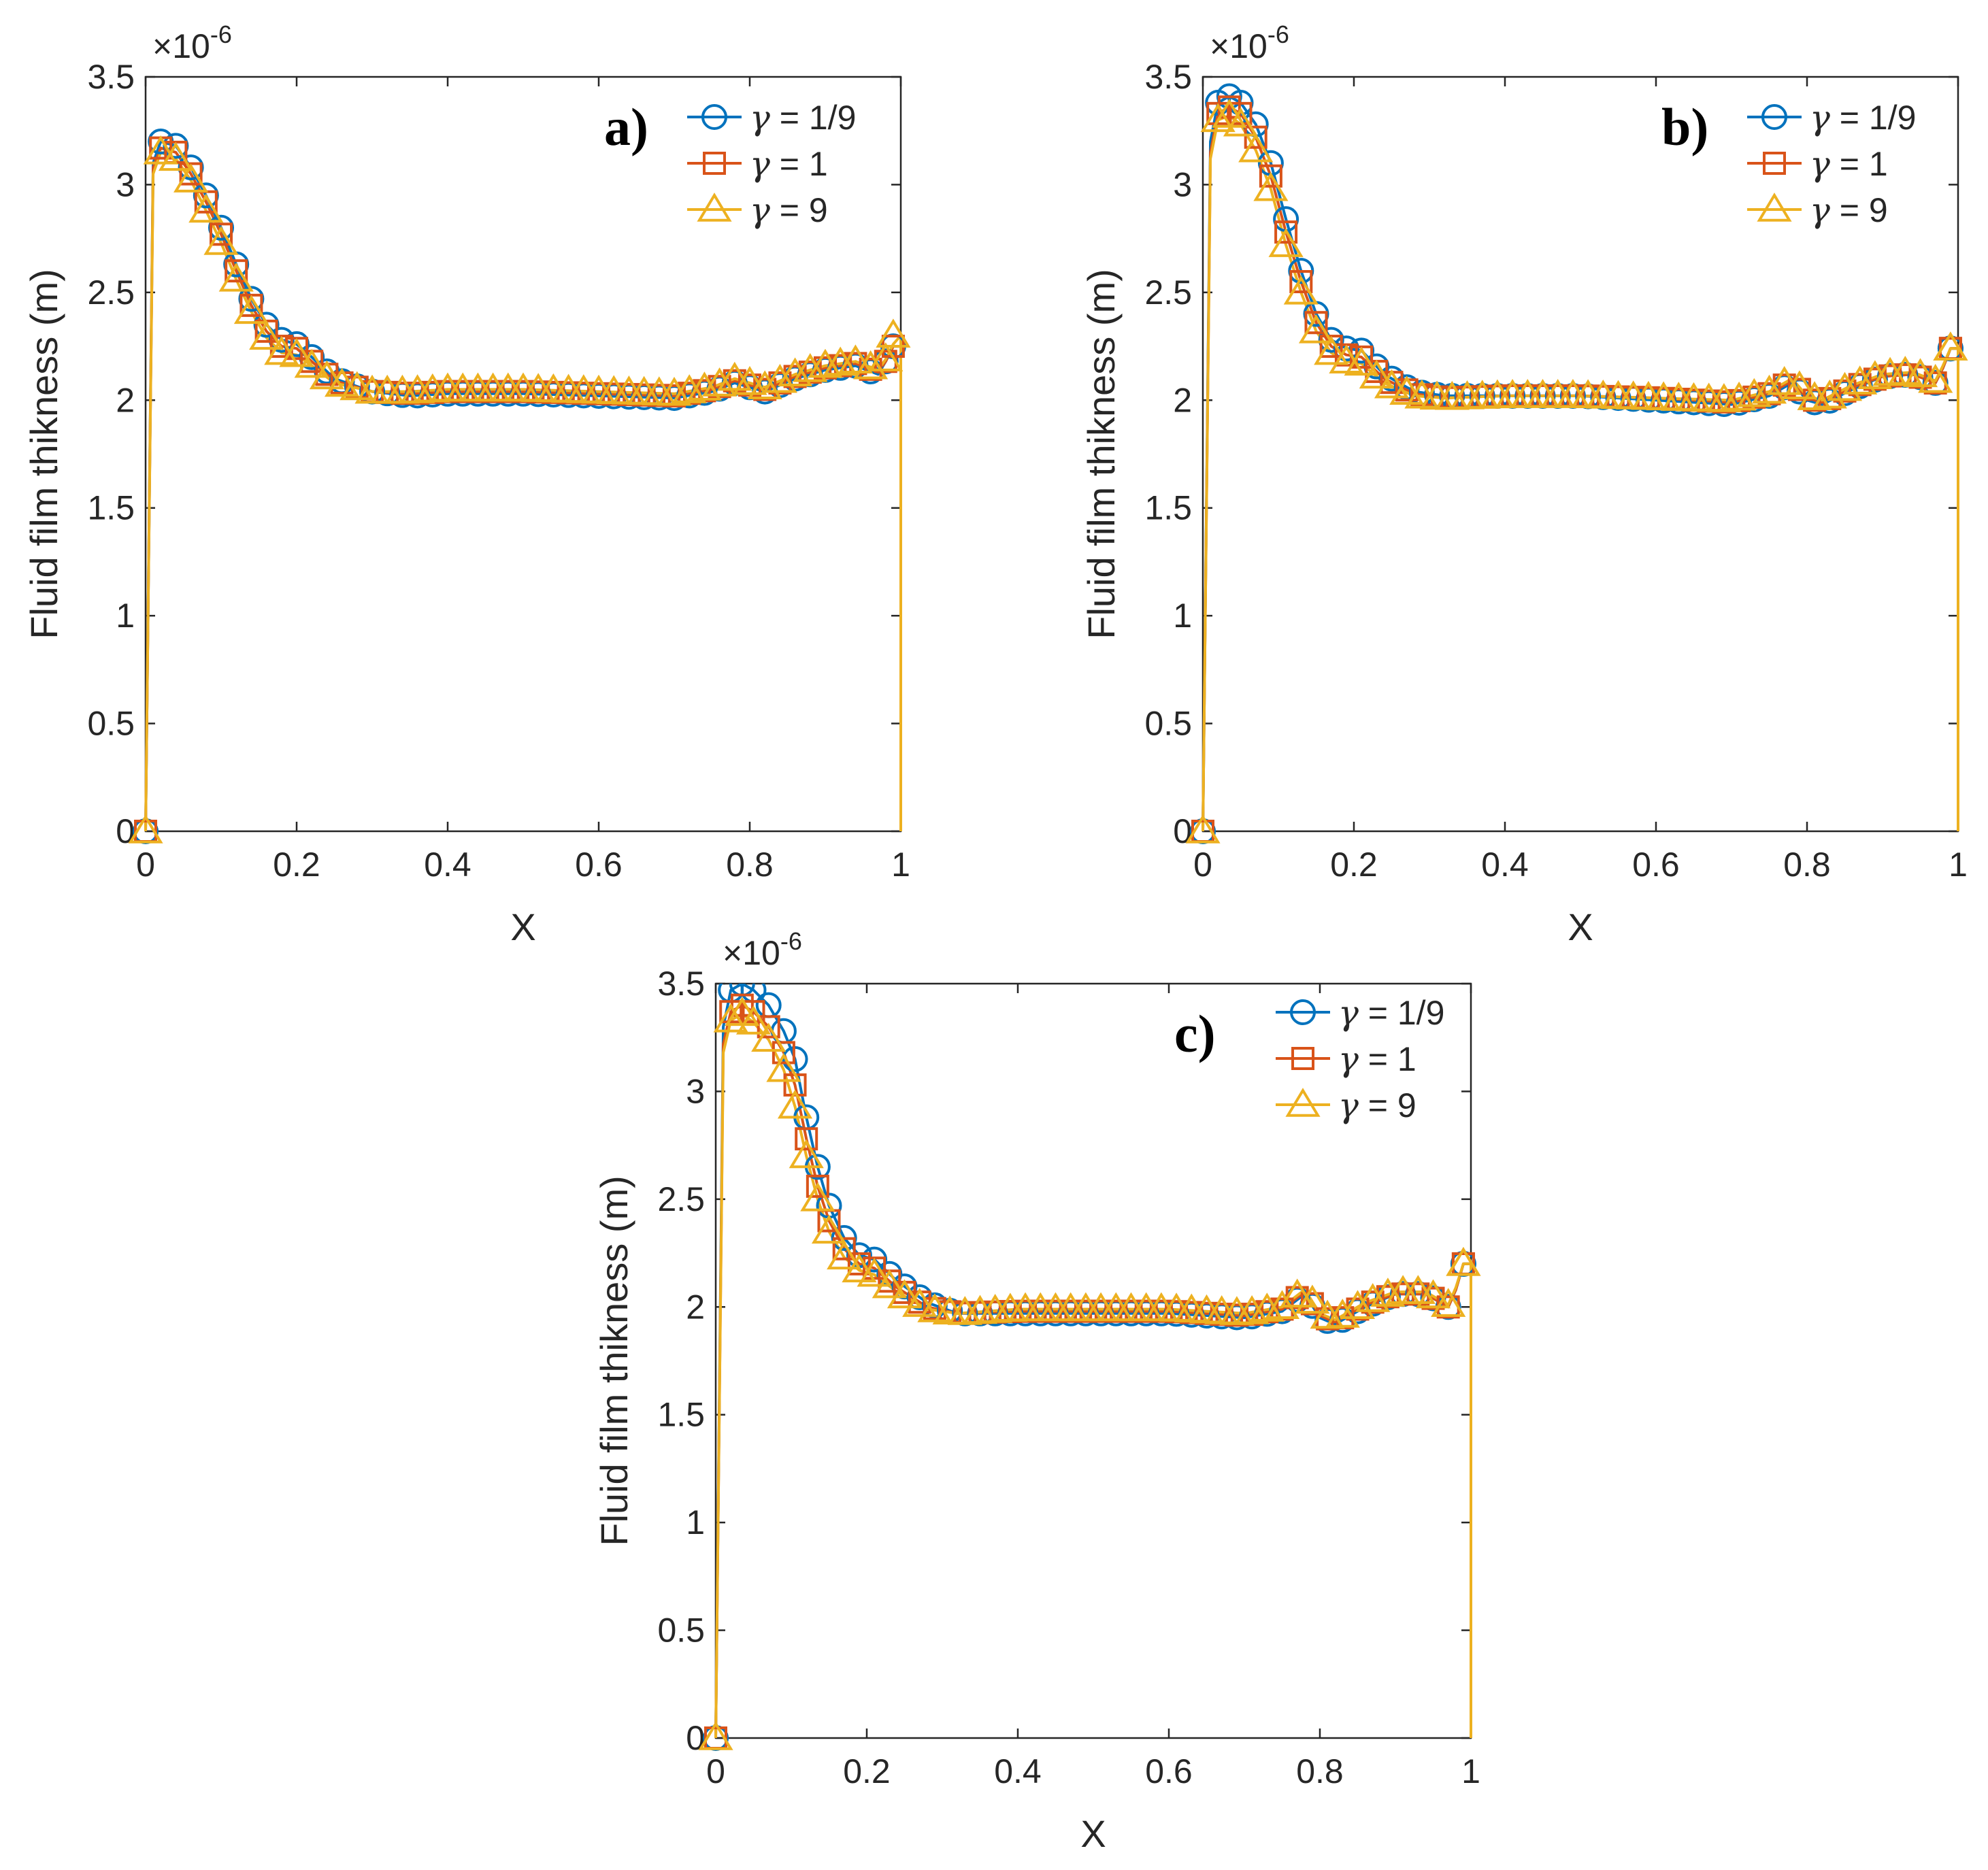  I want to click on y-tick-label: 3, so click(1182, 184).